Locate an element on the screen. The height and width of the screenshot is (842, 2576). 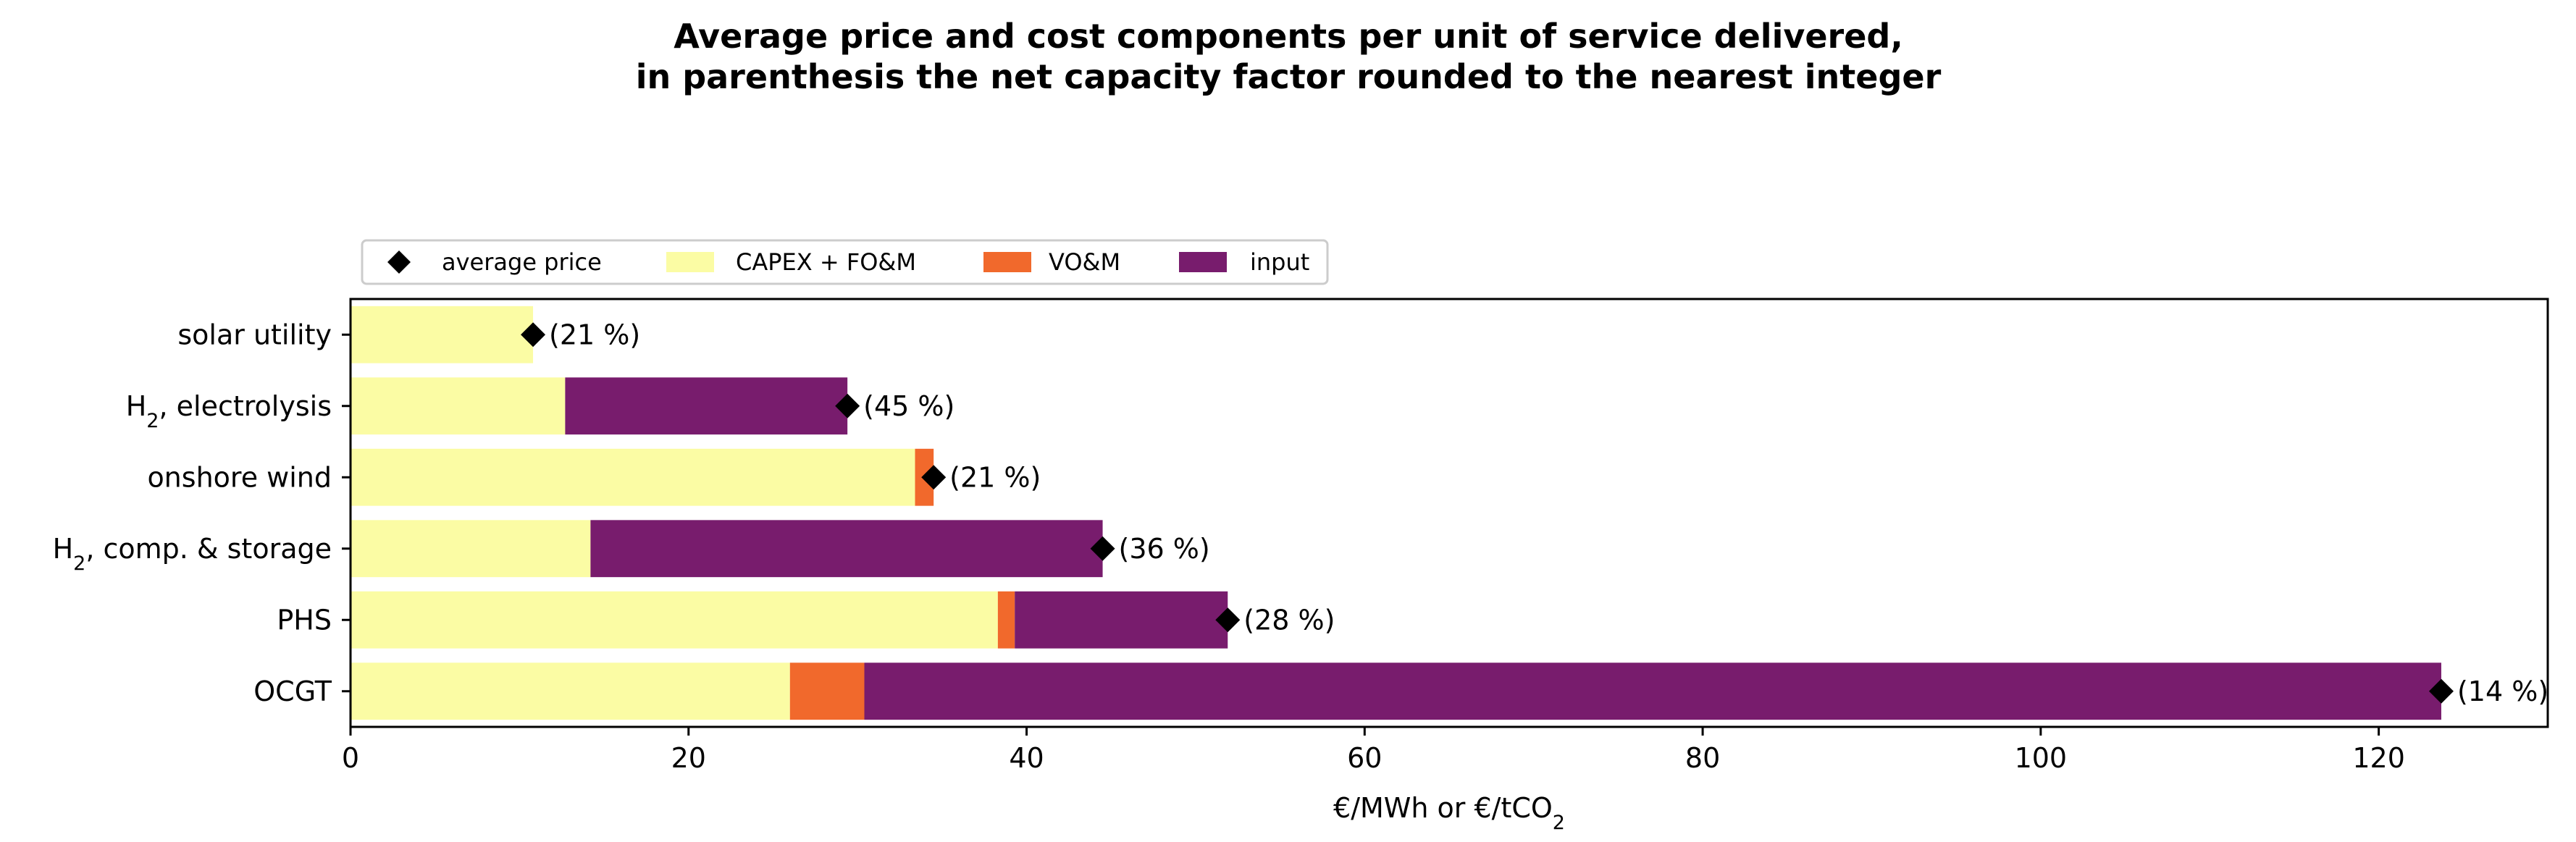
x-axis-label: €/MWh or €/tCO2 is located at coordinates (1449, 813).